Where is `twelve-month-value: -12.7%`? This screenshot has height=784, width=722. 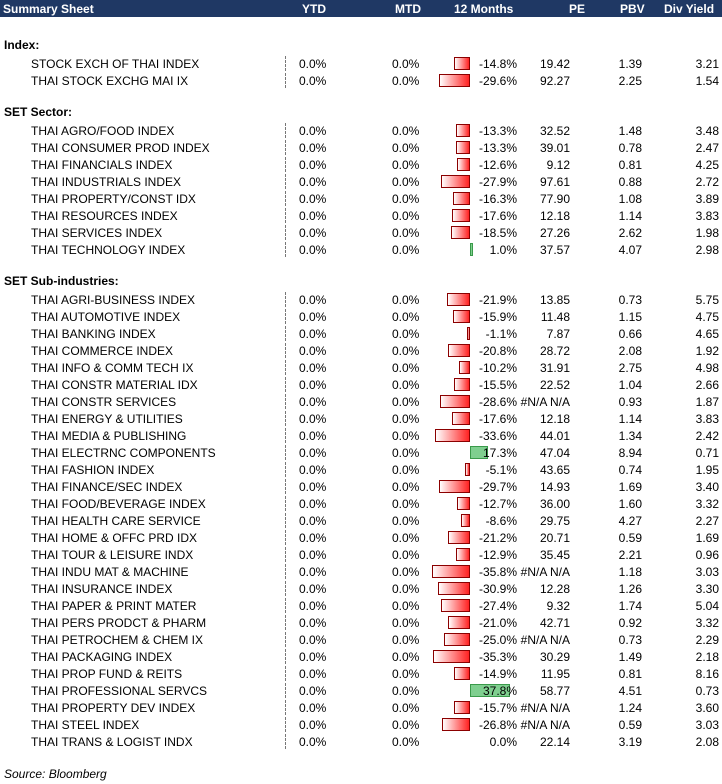 twelve-month-value: -12.7% is located at coordinates (497, 504).